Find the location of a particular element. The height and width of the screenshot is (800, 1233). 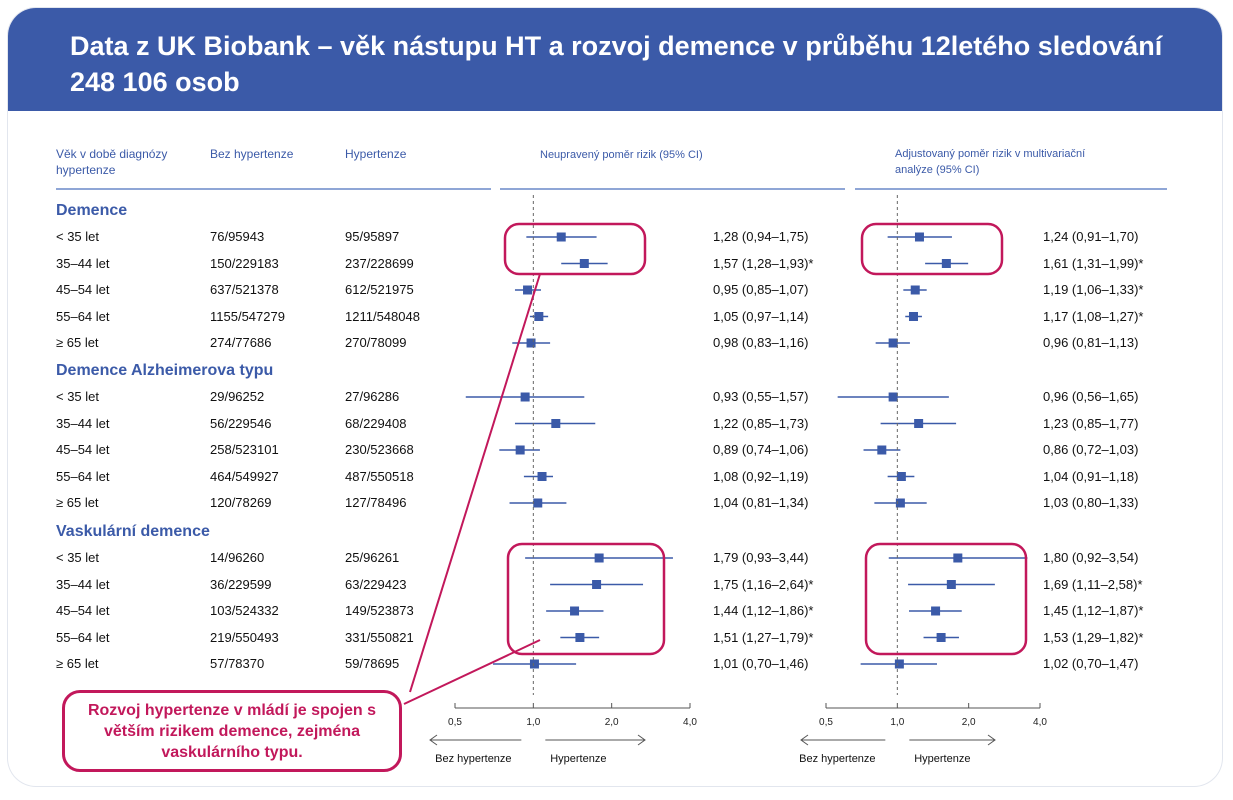

ht-cell: 612/521975 is located at coordinates (379, 289).